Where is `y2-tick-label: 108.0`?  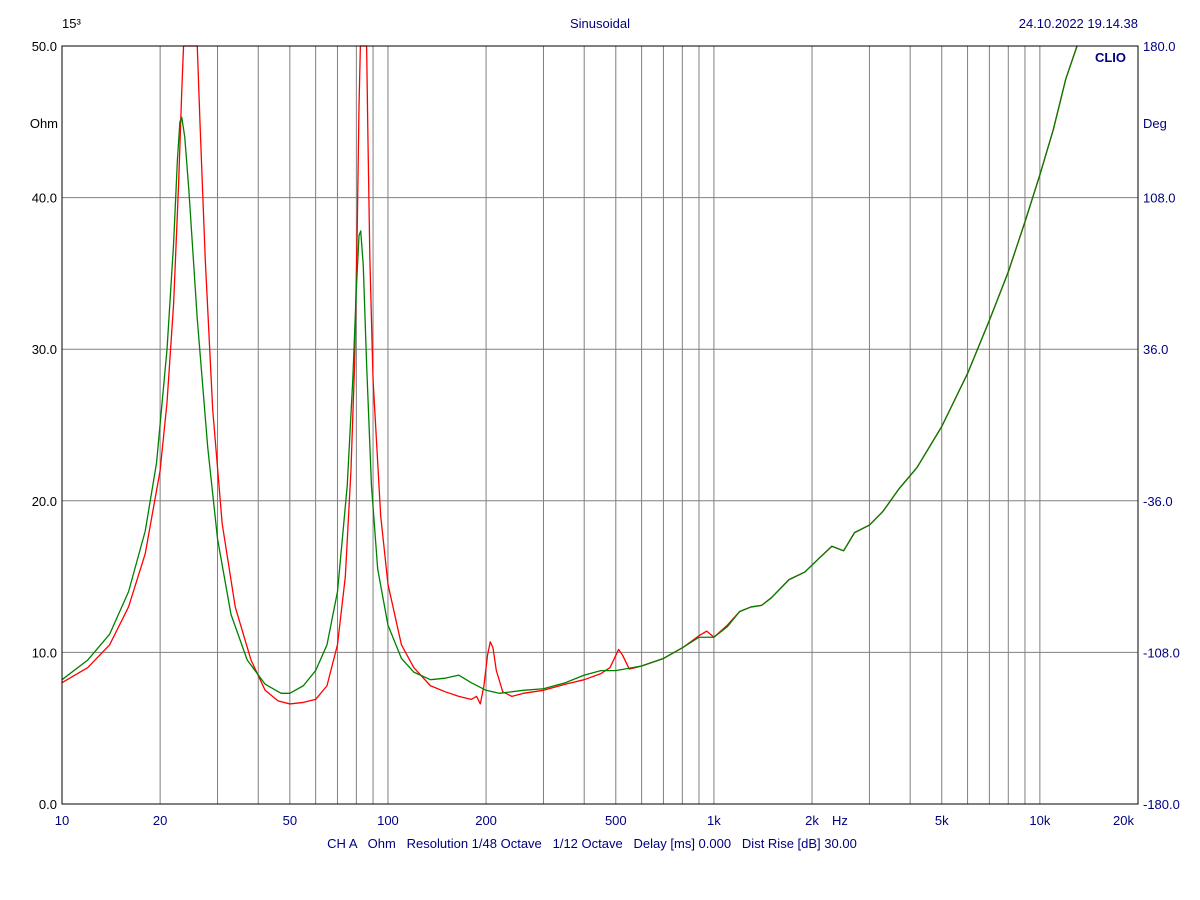
y2-tick-label: 108.0 is located at coordinates (1159, 198).